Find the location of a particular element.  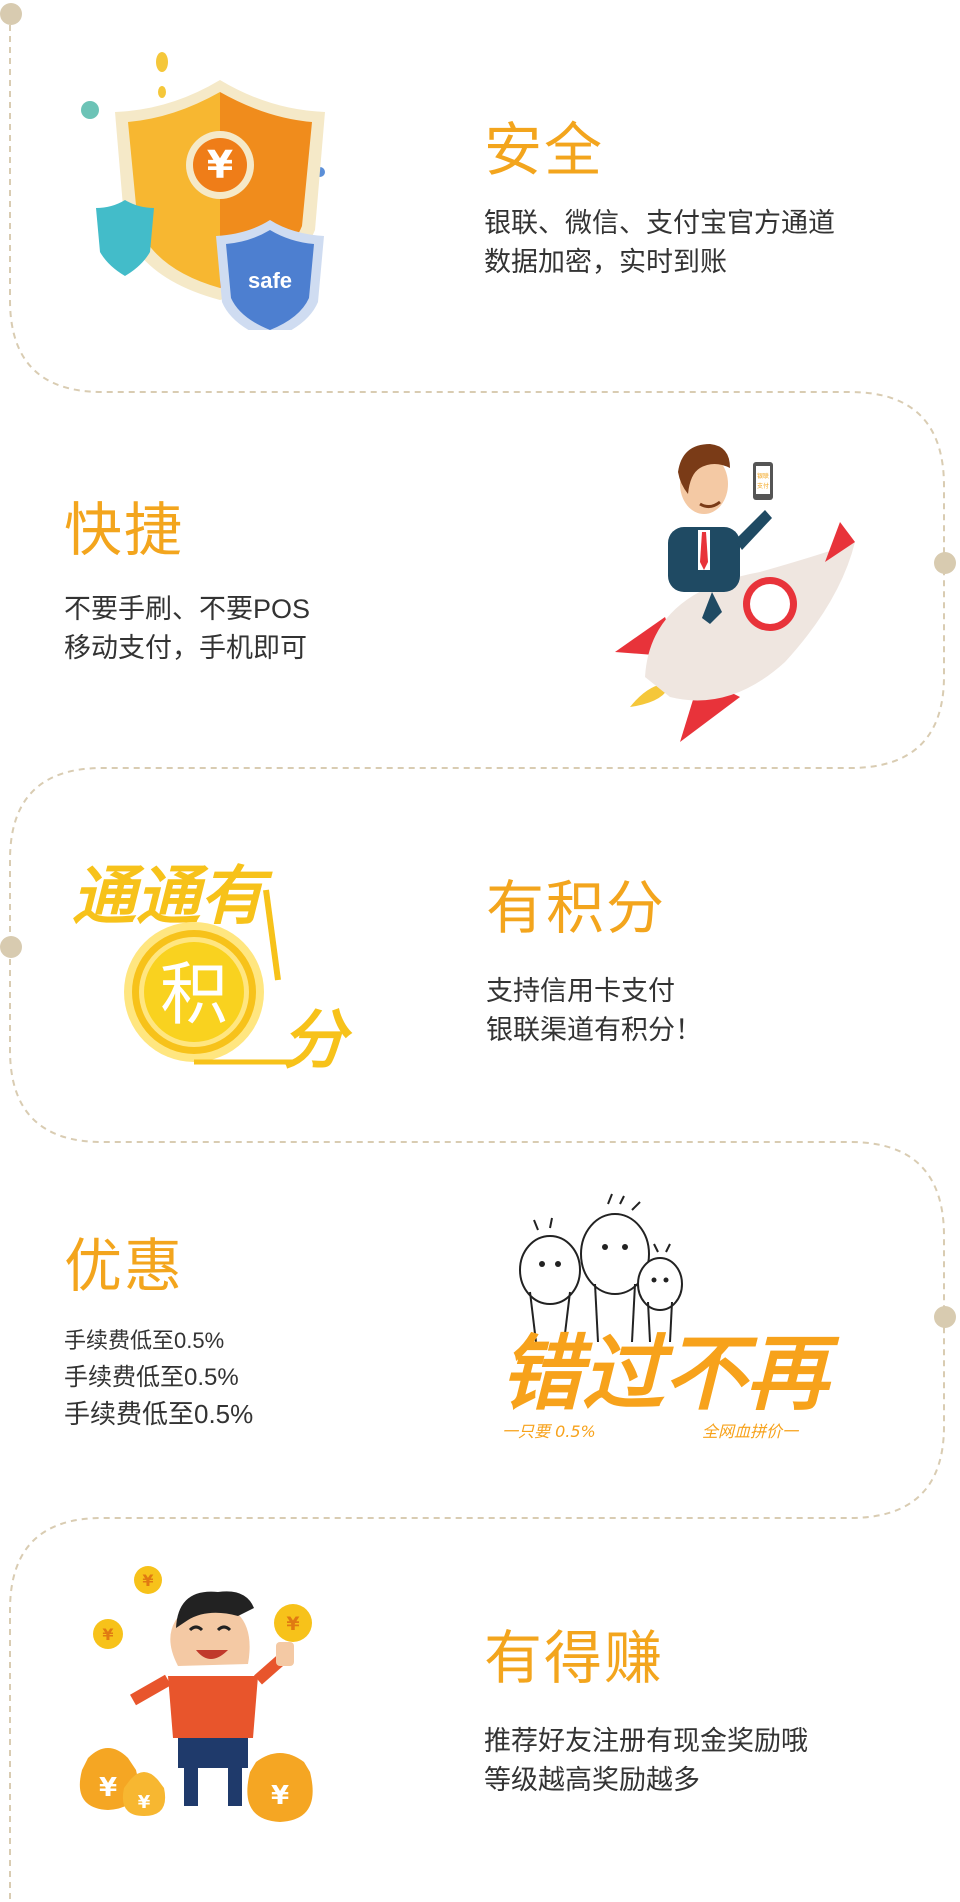

safe-badge-text: safe is located at coordinates (270, 280).